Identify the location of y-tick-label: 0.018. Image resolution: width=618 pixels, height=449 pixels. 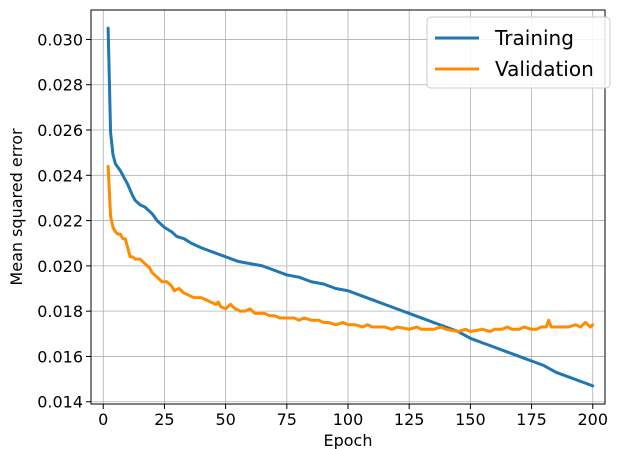
(60, 311).